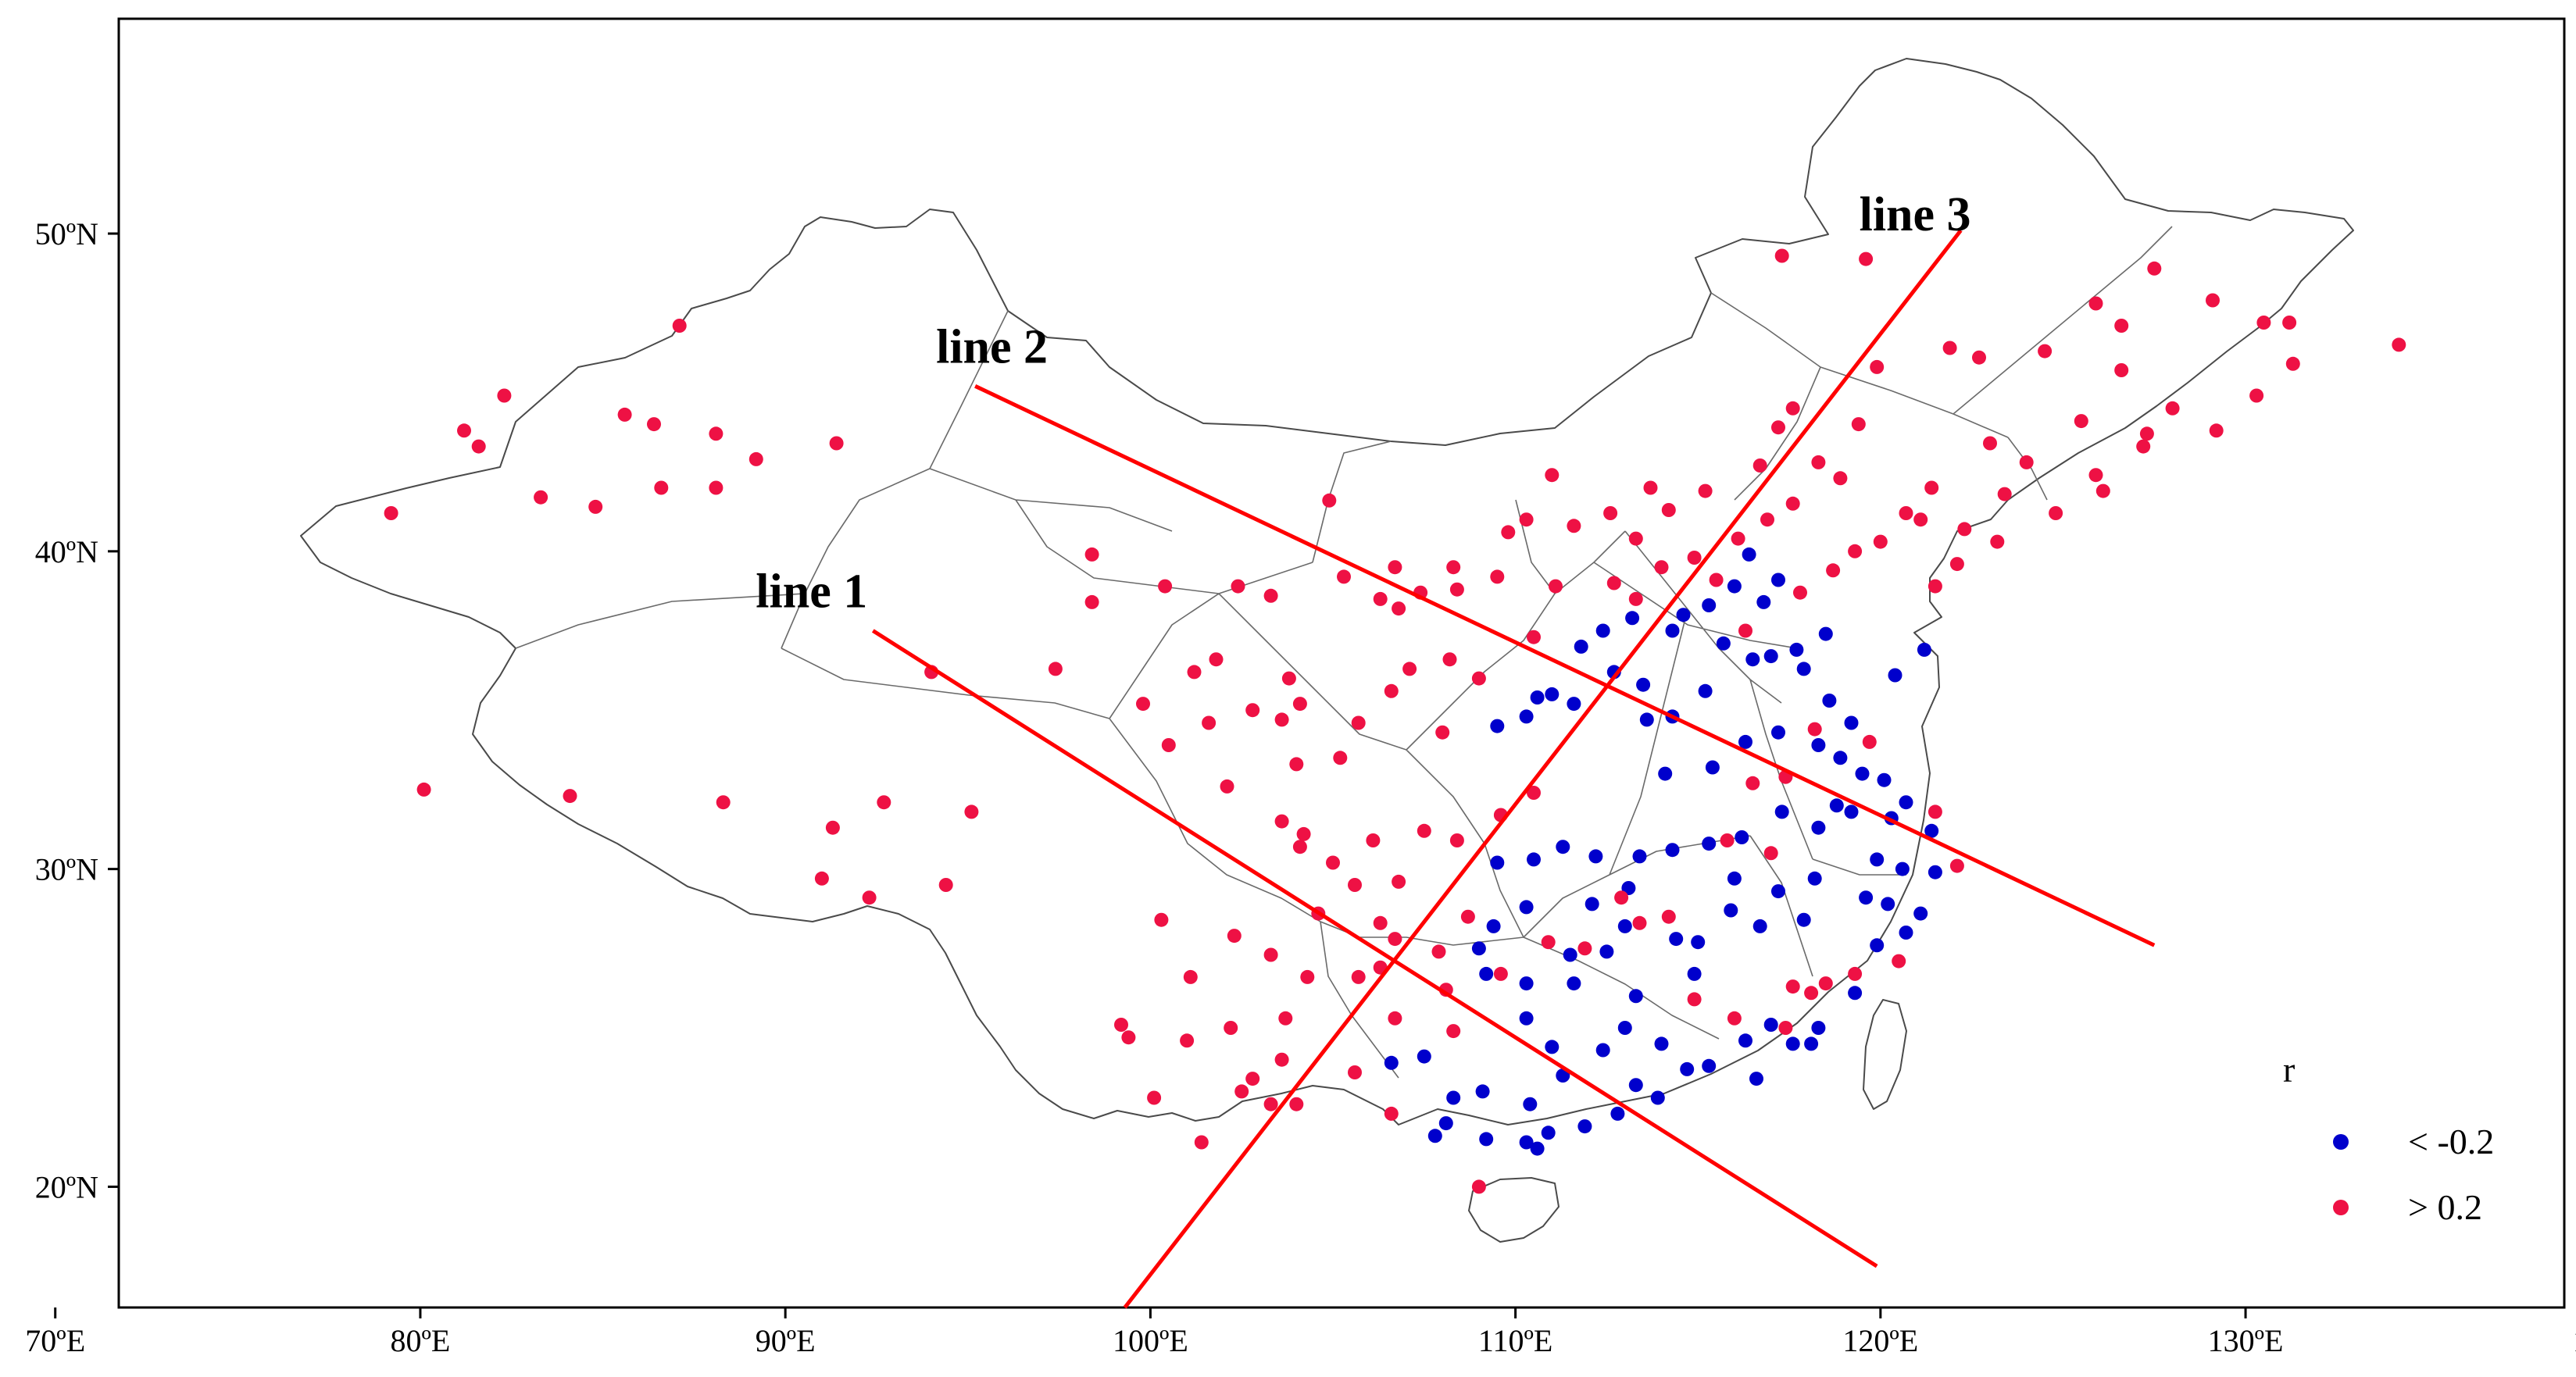 This screenshot has height=1377, width=2576. Describe the element at coordinates (1885, 1054) in the screenshot. I see `taiwan-outline` at that location.